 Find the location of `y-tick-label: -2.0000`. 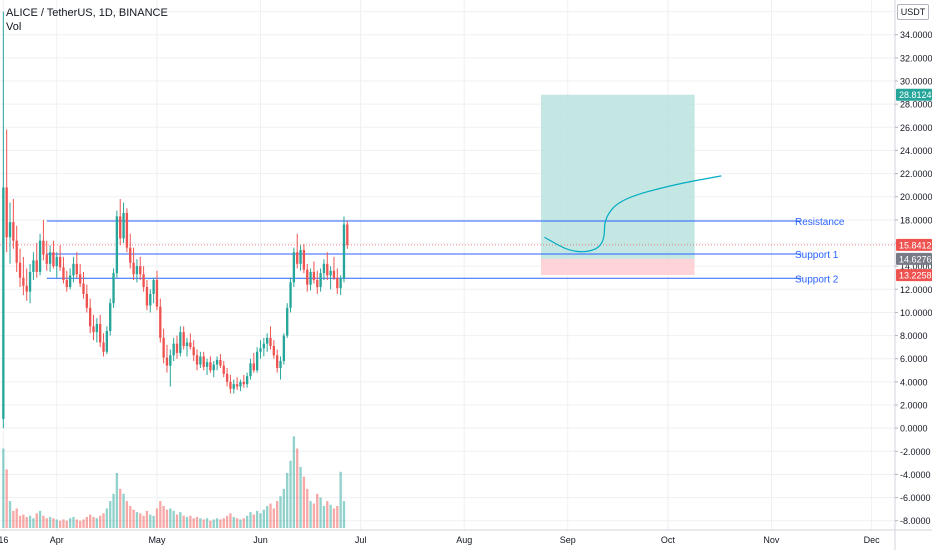

y-tick-label: -2.0000 is located at coordinates (915, 452).